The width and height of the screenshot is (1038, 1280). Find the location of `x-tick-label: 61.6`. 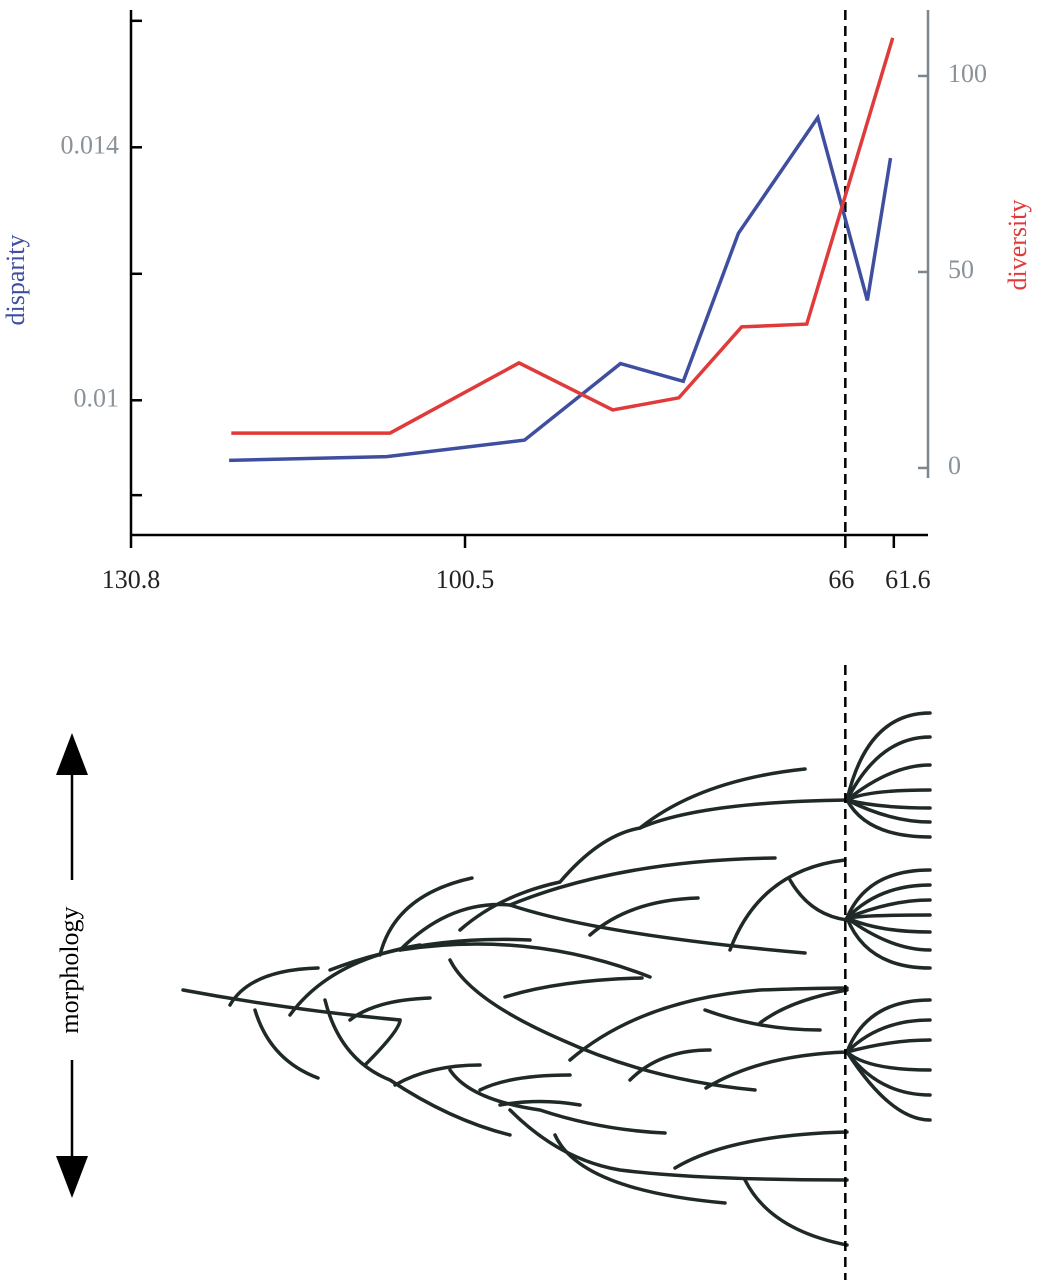

x-tick-label: 61.6 is located at coordinates (908, 579).